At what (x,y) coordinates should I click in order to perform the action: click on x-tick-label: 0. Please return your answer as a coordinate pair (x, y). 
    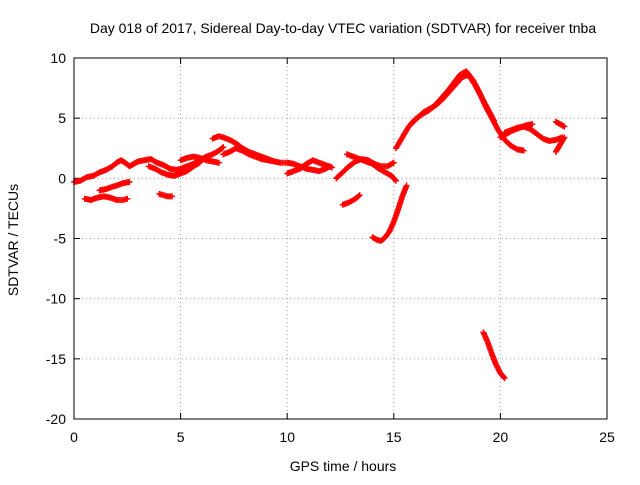
    Looking at the image, I should click on (74, 437).